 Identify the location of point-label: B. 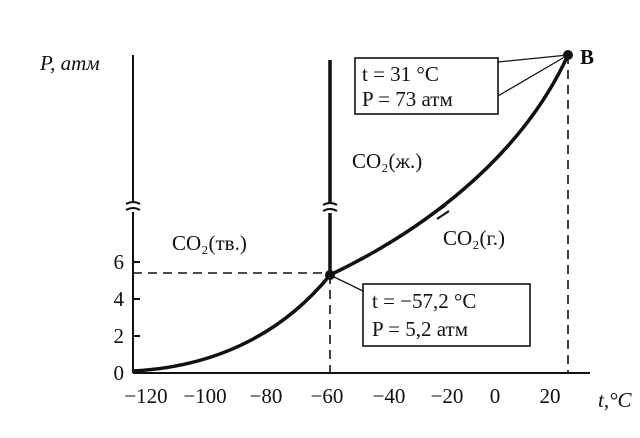
(587, 57).